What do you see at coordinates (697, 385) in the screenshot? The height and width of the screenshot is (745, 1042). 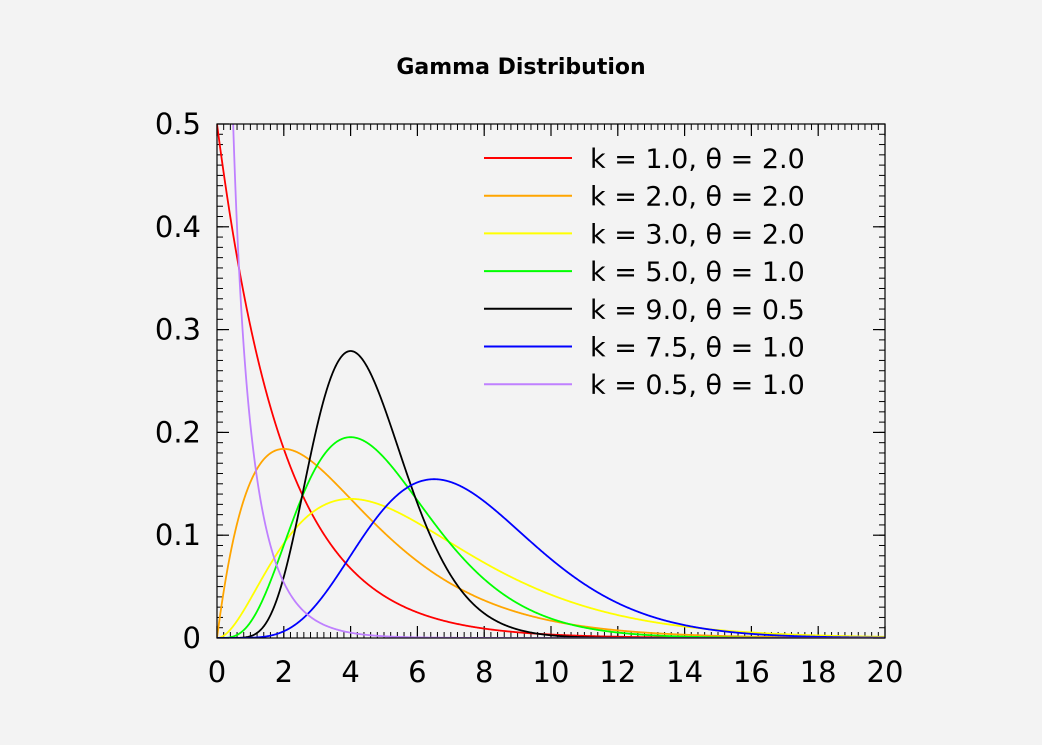 I see `legend-label: k = 0.5, θ = 1.0` at bounding box center [697, 385].